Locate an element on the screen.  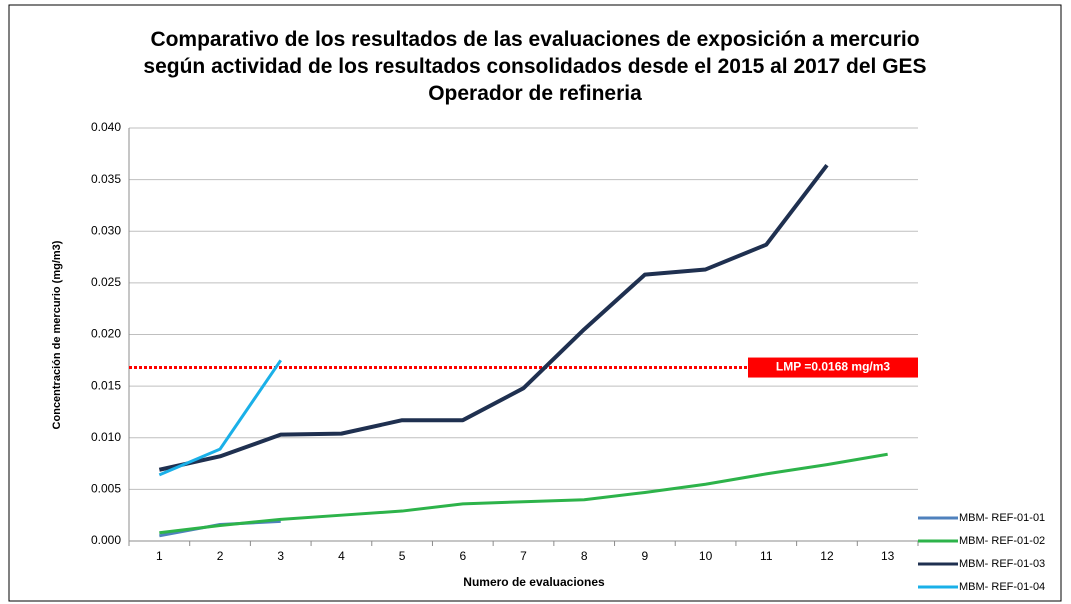
y-tick-label: 0.025 is located at coordinates (106, 282).